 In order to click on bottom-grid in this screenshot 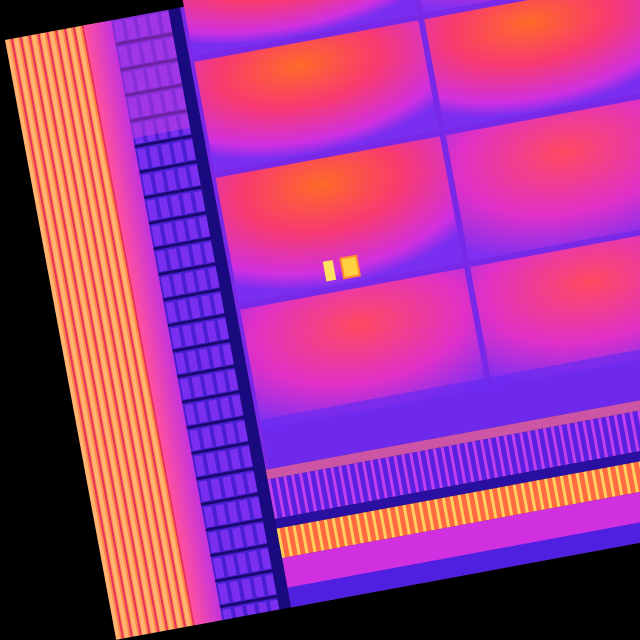, I will do `click(453, 456)`.